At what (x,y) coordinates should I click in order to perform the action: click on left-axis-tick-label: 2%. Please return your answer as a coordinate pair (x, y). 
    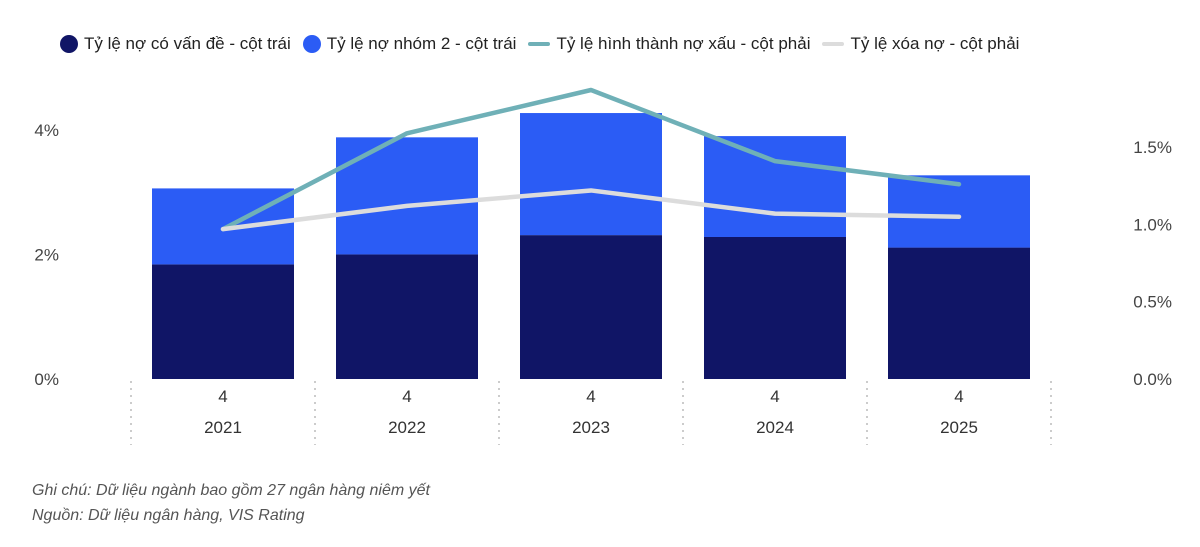
    Looking at the image, I should click on (46, 254).